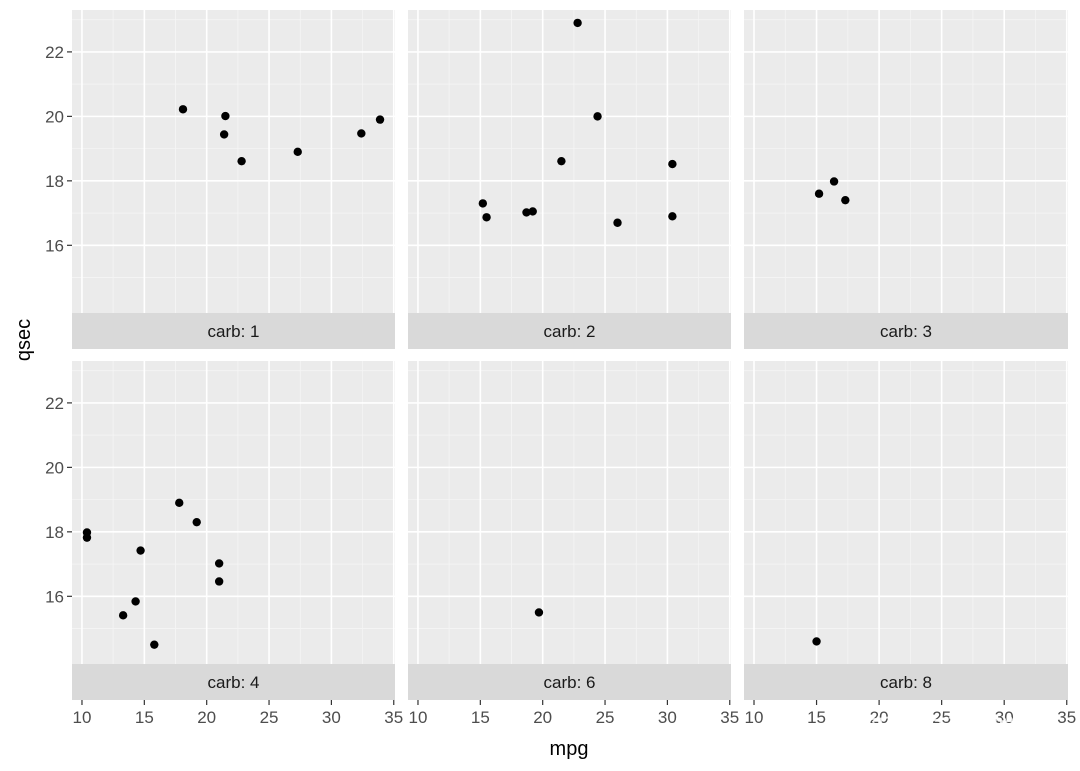 This screenshot has width=1080, height=771. I want to click on facet-panel: carb: 4, so click(233, 530).